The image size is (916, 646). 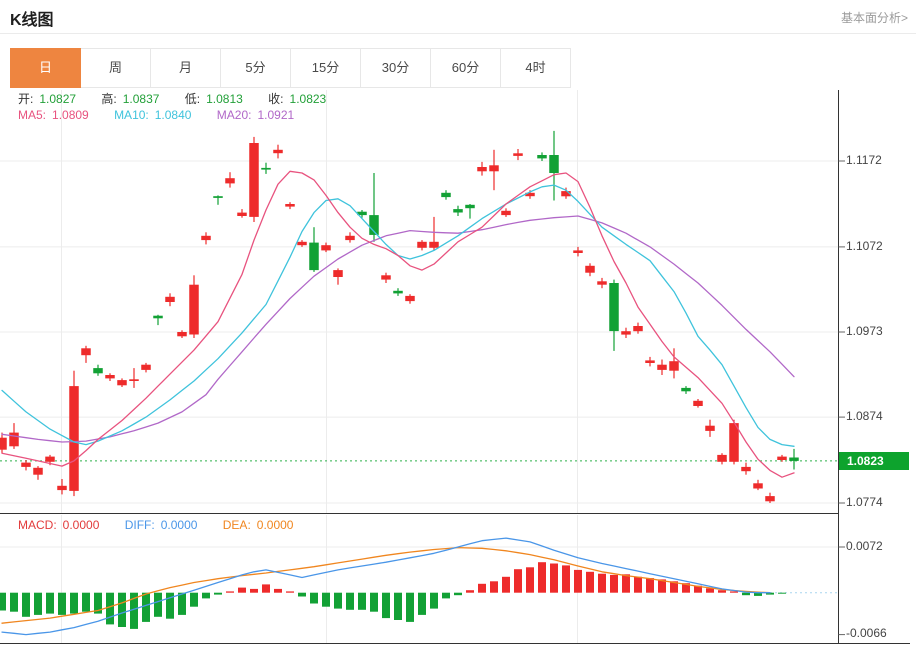 What do you see at coordinates (396, 68) in the screenshot?
I see `tab-30min: 30分` at bounding box center [396, 68].